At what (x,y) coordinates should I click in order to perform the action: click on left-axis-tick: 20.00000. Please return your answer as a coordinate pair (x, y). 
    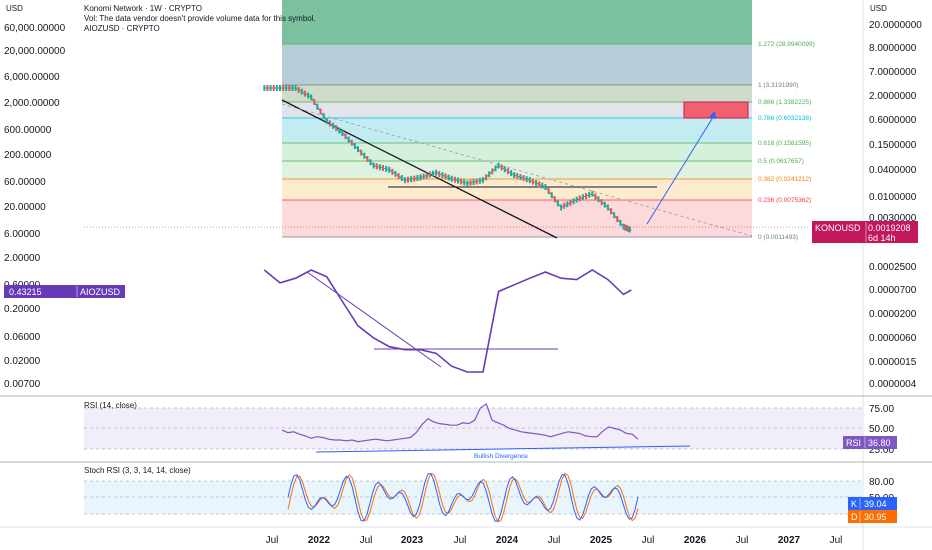
    Looking at the image, I should click on (25, 207).